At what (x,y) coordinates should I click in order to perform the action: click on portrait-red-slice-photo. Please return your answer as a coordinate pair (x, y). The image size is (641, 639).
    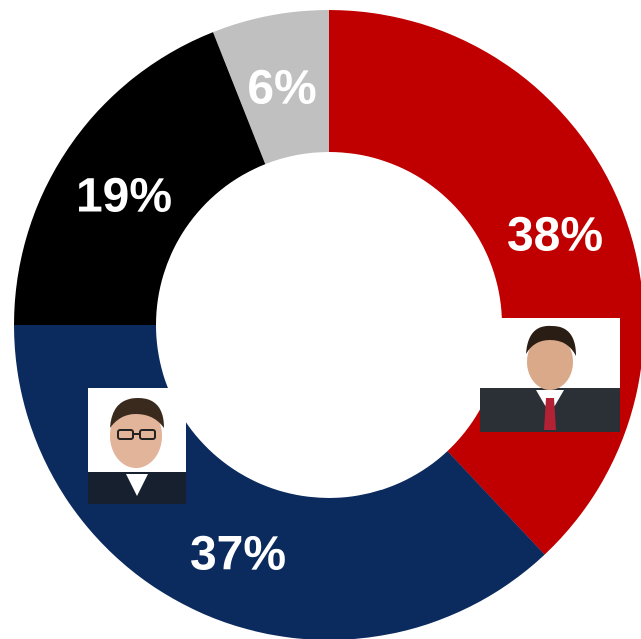
    Looking at the image, I should click on (550, 375).